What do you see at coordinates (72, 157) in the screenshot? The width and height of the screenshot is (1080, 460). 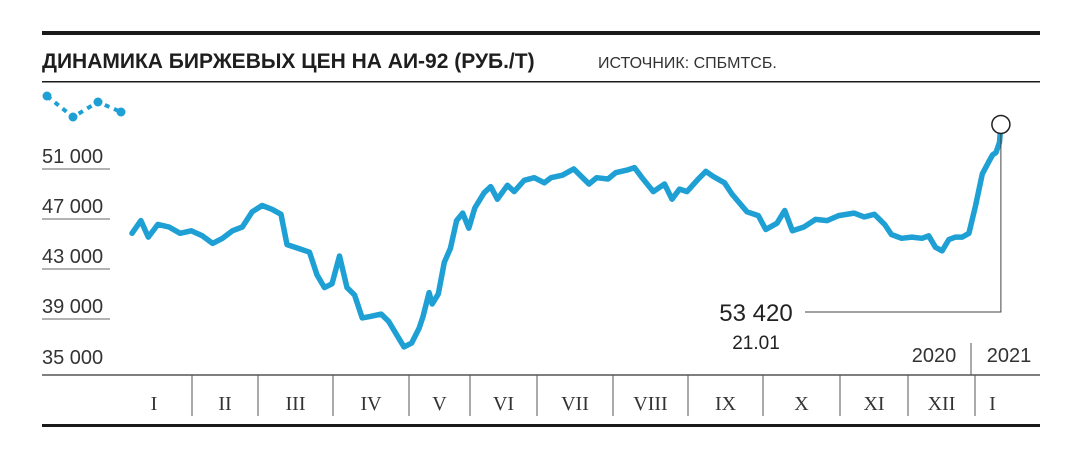 I see `y-tick-label: 51 000` at bounding box center [72, 157].